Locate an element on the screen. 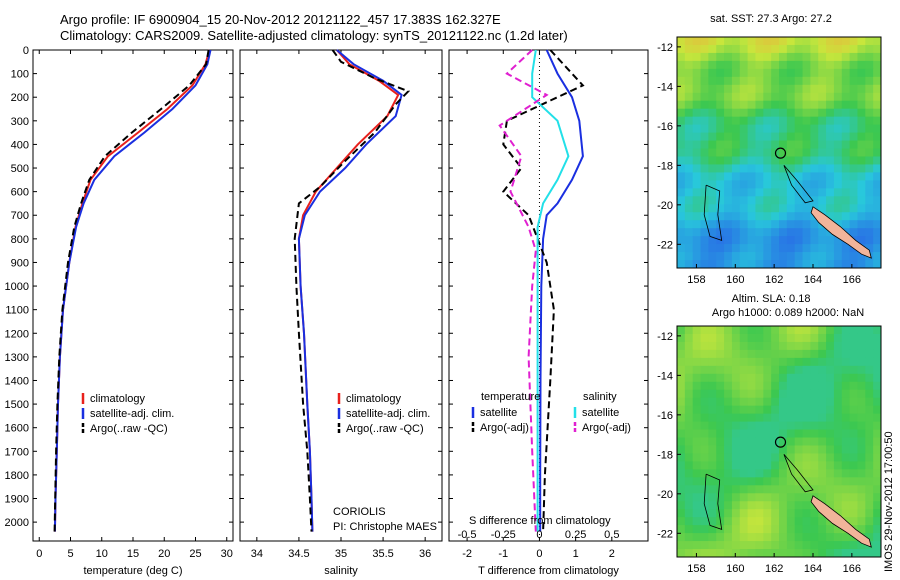 Image resolution: width=900 pixels, height=580 pixels. map-y-tick-label: -16 is located at coordinates (665, 127).